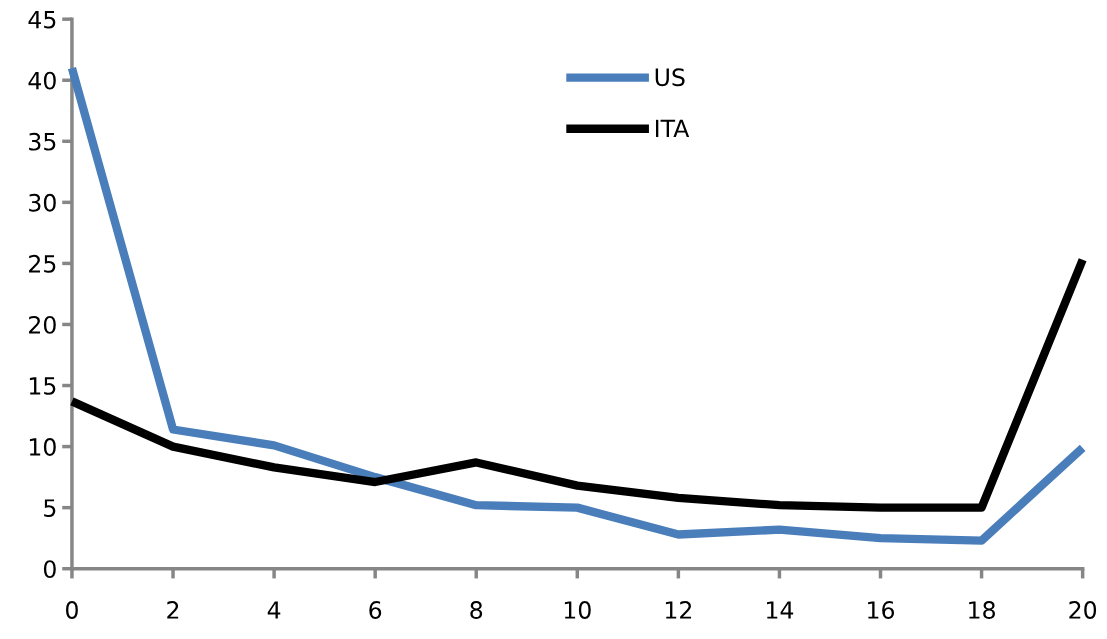 The height and width of the screenshot is (639, 1107). I want to click on y-tick-label: 20, so click(42, 324).